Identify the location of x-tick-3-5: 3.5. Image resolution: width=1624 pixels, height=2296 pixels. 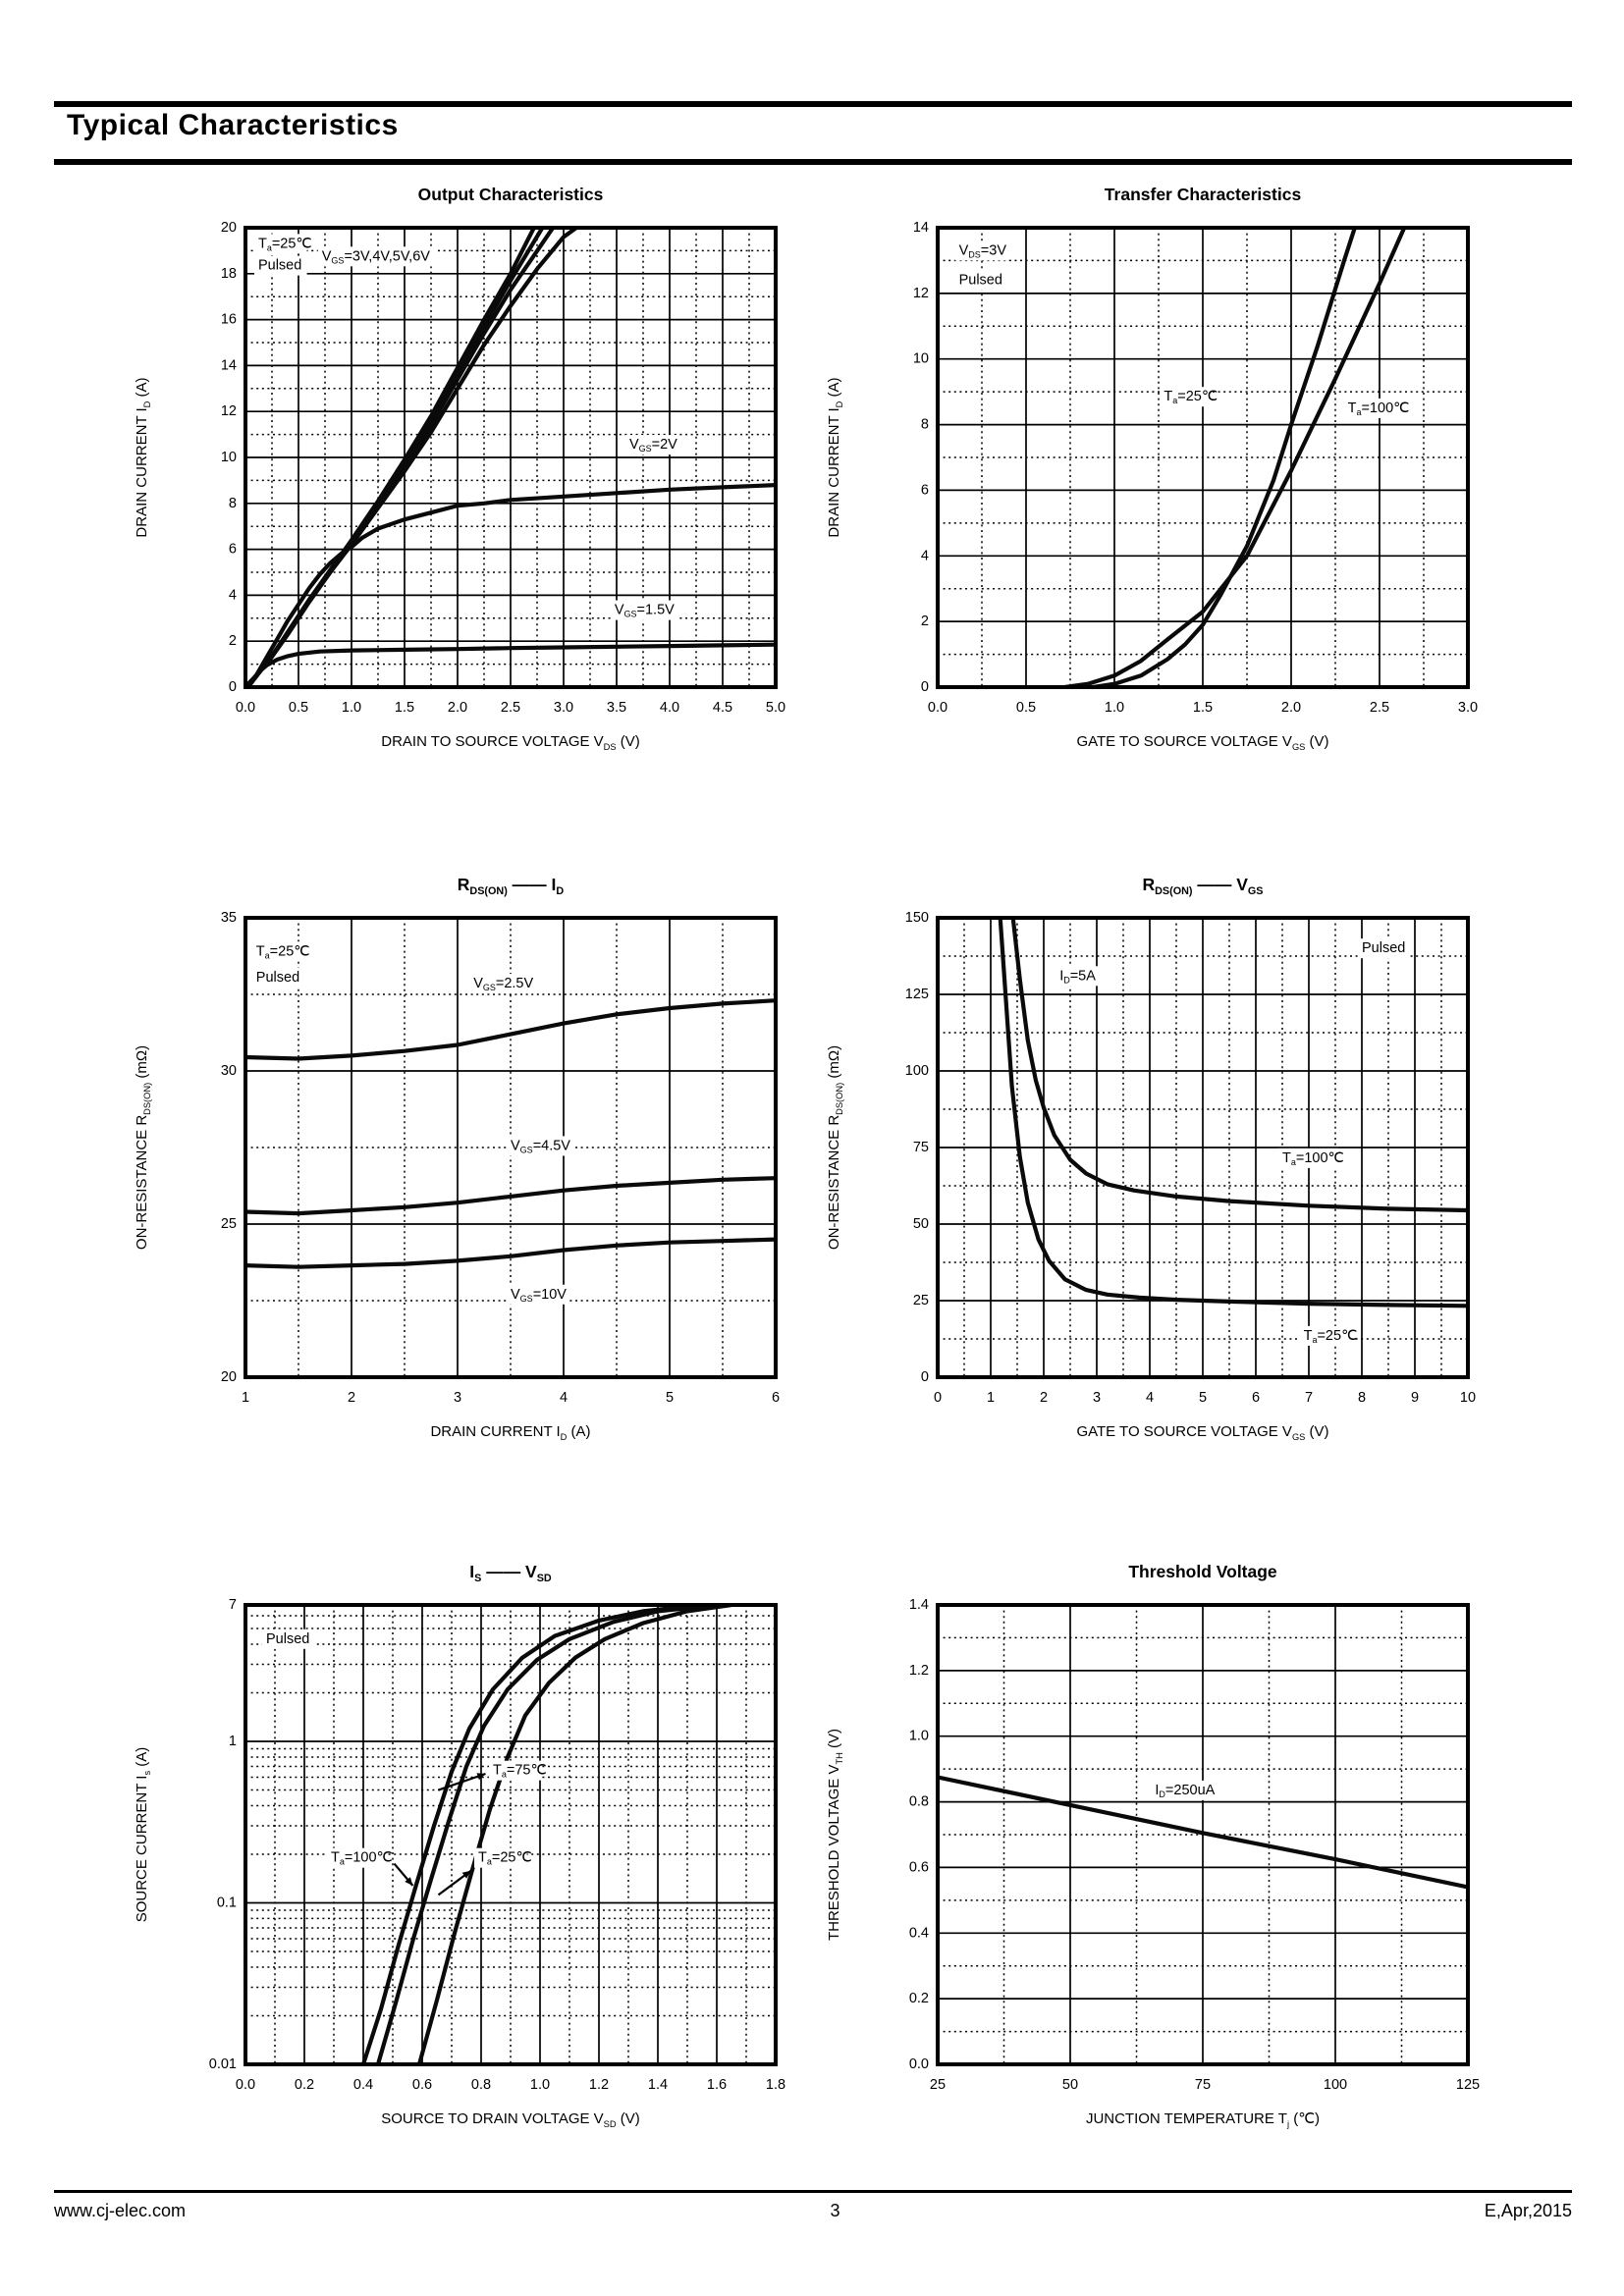
(616, 708).